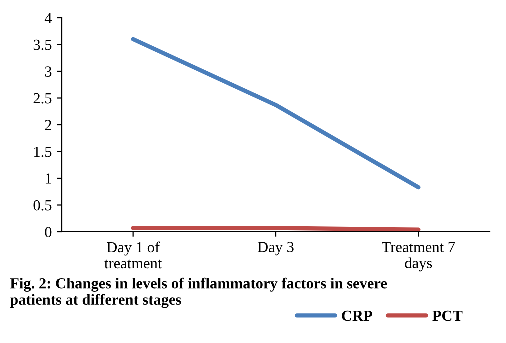  What do you see at coordinates (276, 249) in the screenshot?
I see `x-tick-label: Day 3` at bounding box center [276, 249].